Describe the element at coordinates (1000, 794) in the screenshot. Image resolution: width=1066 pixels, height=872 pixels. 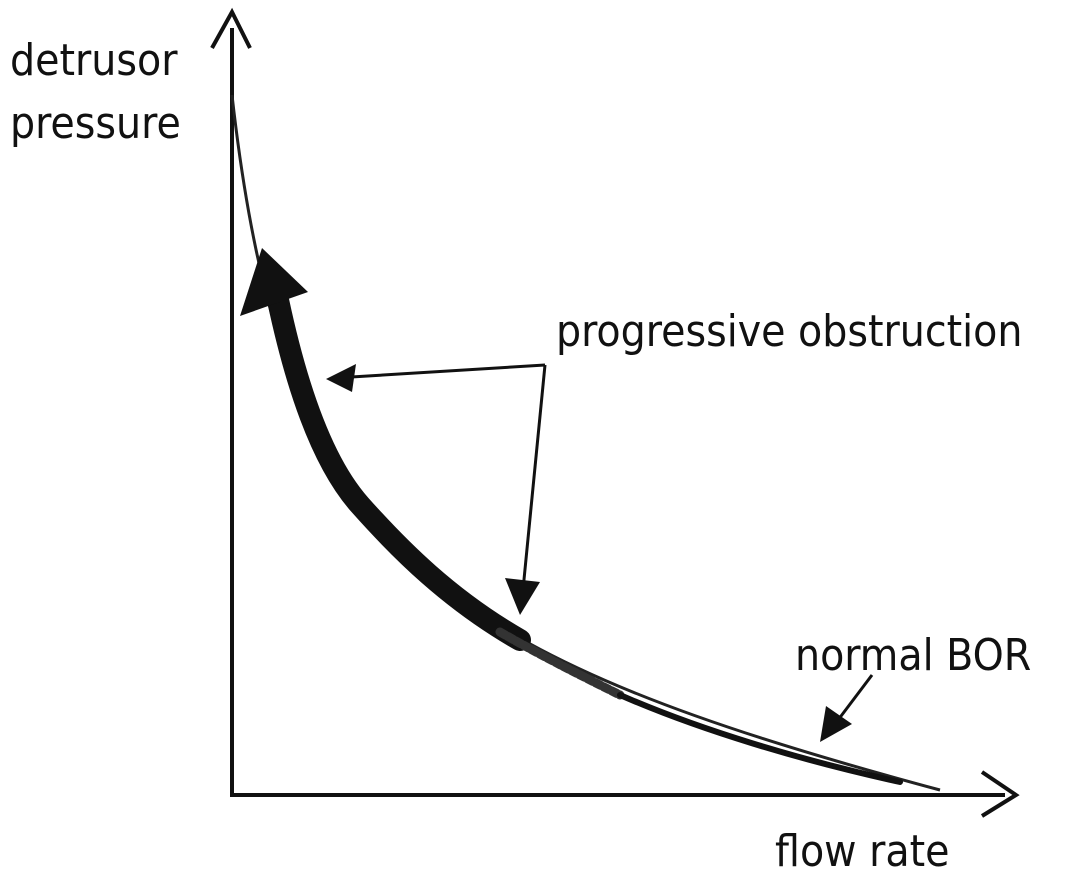
I see `x-axis-arrow` at that location.